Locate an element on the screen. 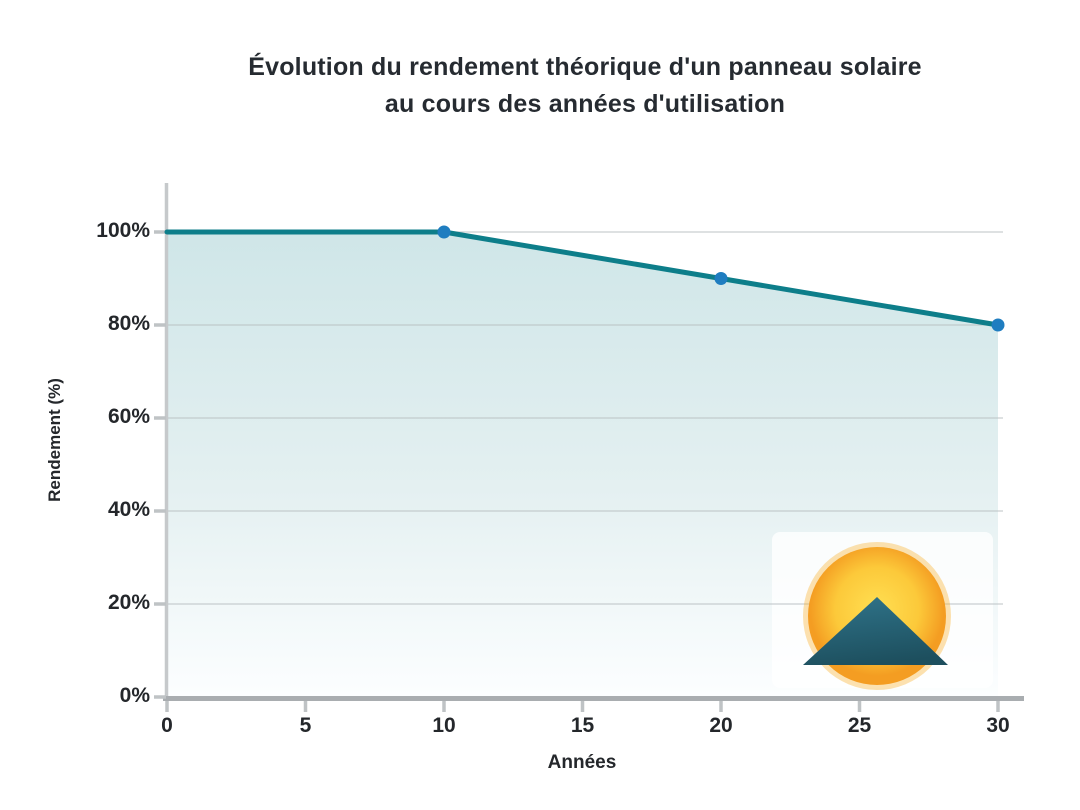 Image resolution: width=1080 pixels, height=810 pixels. x-tick-label: 5 is located at coordinates (305, 725).